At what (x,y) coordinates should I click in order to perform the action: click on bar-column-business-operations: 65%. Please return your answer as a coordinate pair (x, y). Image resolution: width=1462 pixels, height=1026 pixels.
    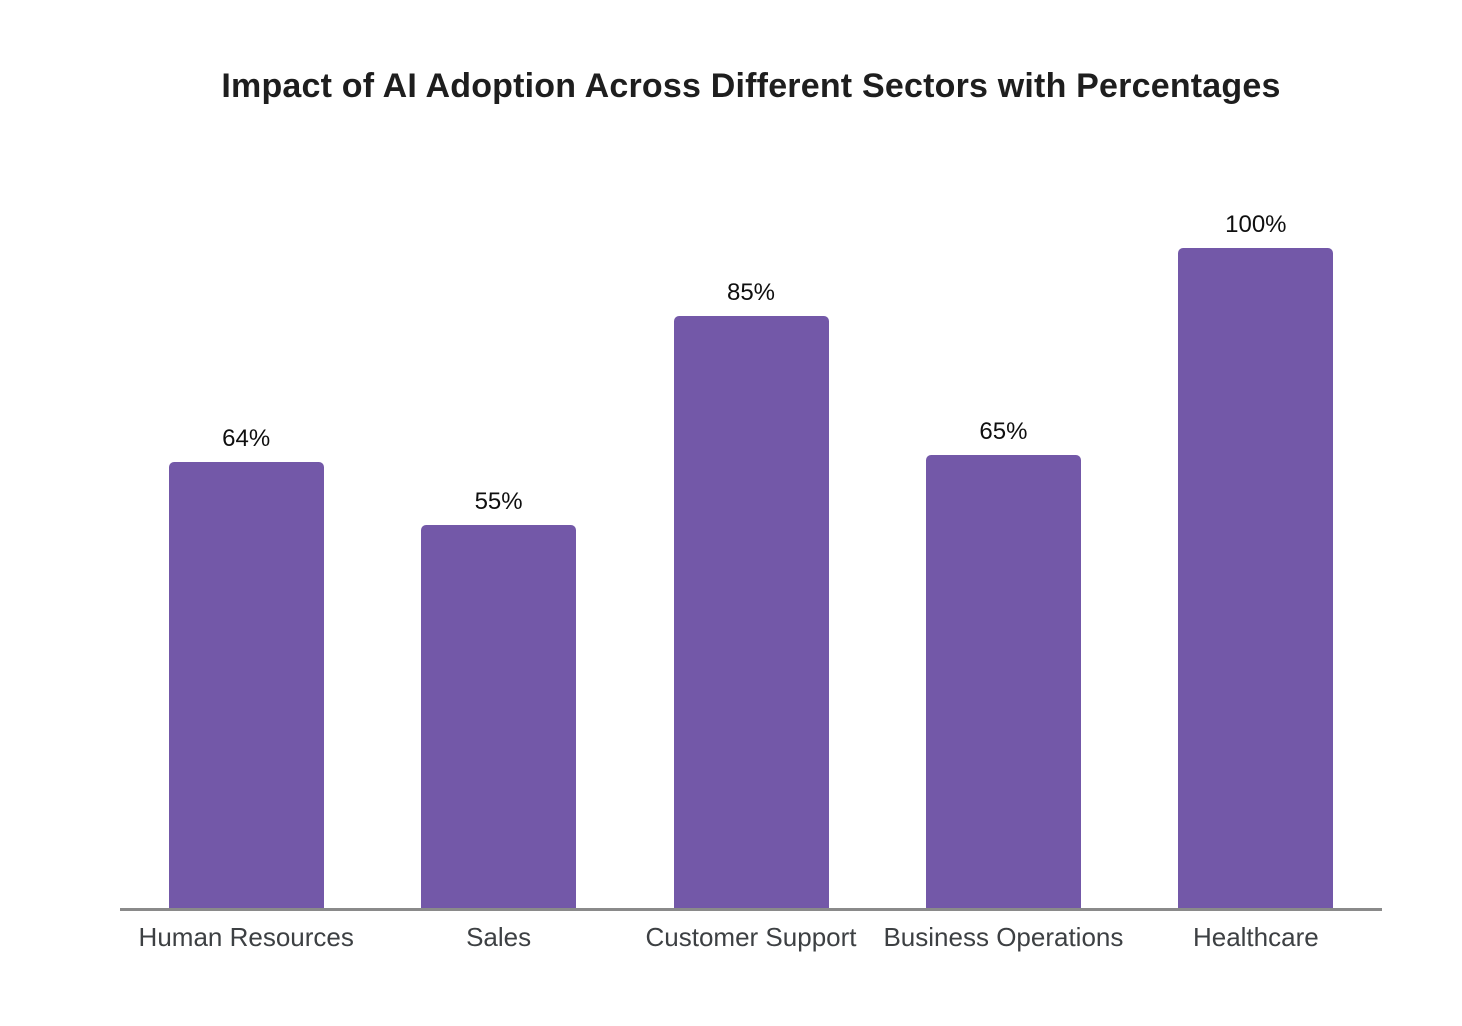
    Looking at the image, I should click on (1003, 559).